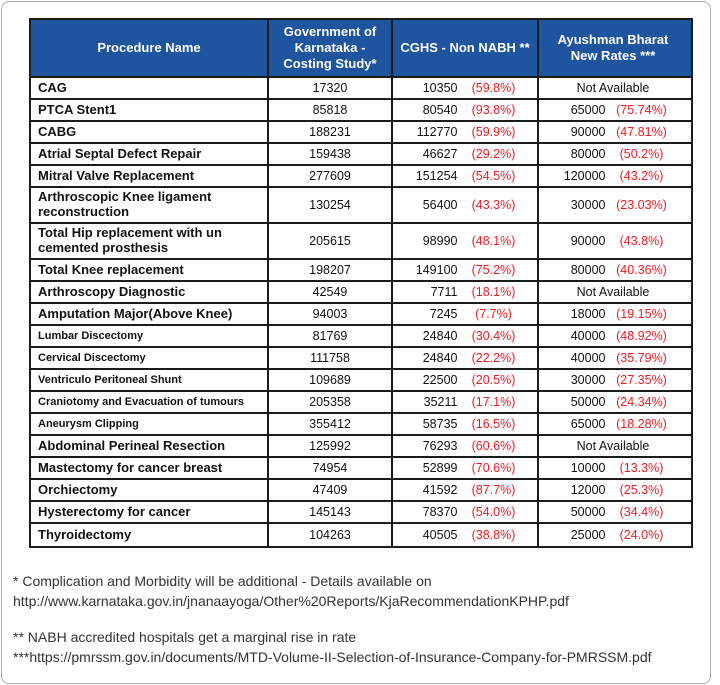 The image size is (720, 685). What do you see at coordinates (613, 424) in the screenshot?
I see `ayushman-rate-cell: 65000 (18.28%)` at bounding box center [613, 424].